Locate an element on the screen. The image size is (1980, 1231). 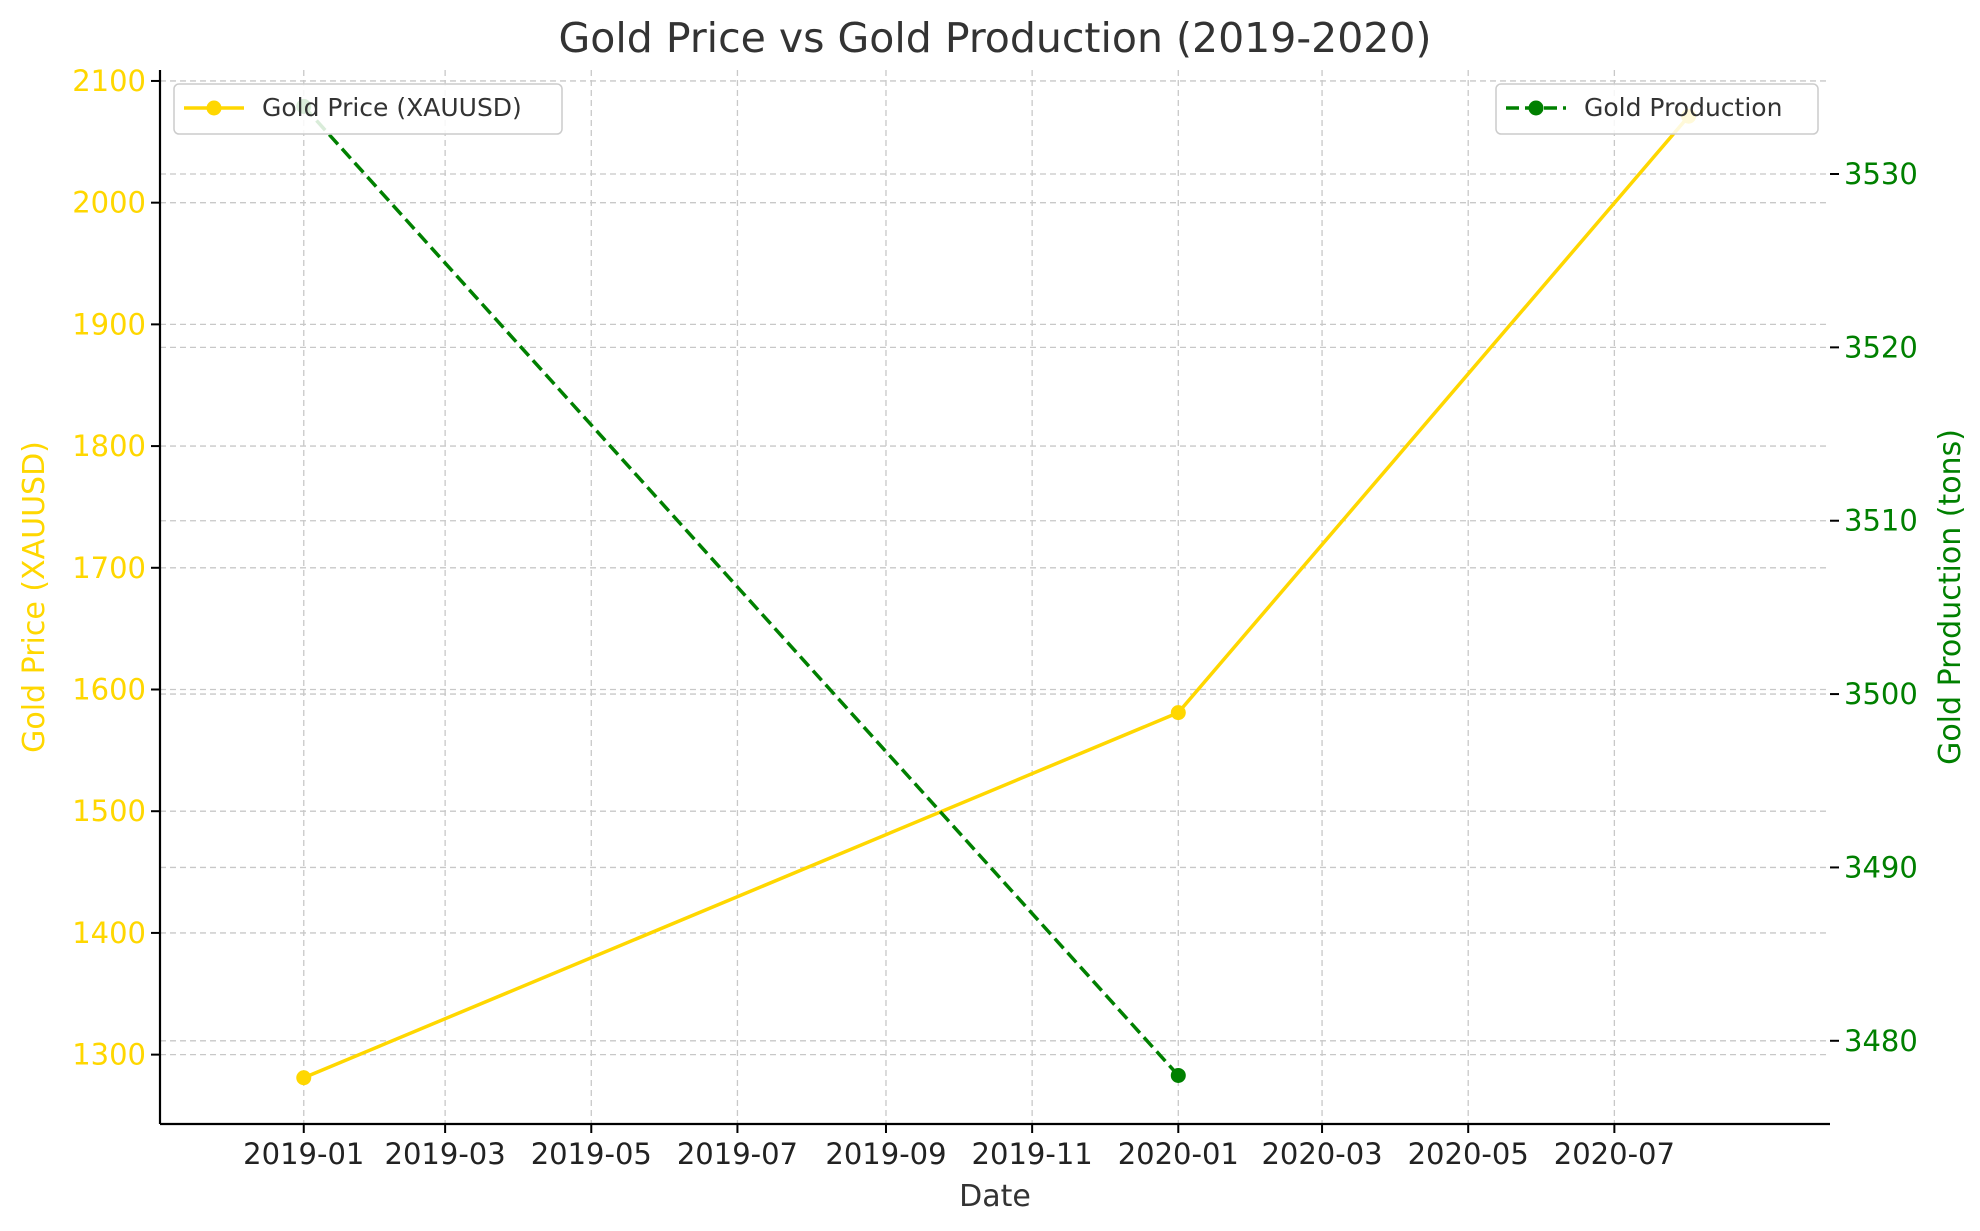
x-axis-label: Date is located at coordinates (995, 1196).